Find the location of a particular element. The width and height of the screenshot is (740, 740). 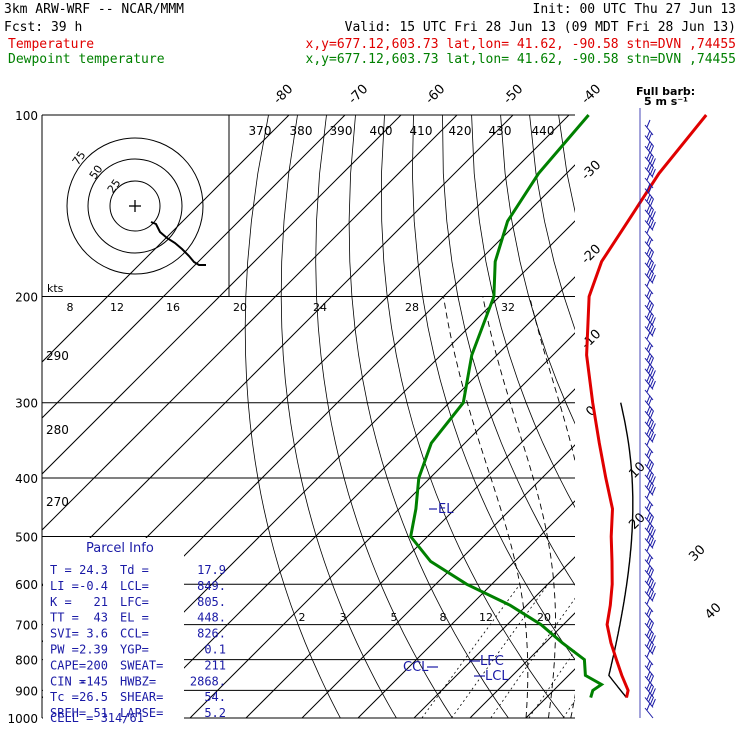

parcel-row-value: 54. is located at coordinates (215, 697).